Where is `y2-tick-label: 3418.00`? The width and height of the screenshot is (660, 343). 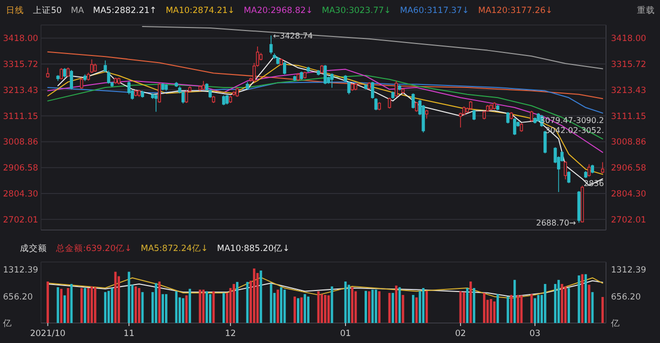
y2-tick-label: 3418.00 is located at coordinates (628, 39).